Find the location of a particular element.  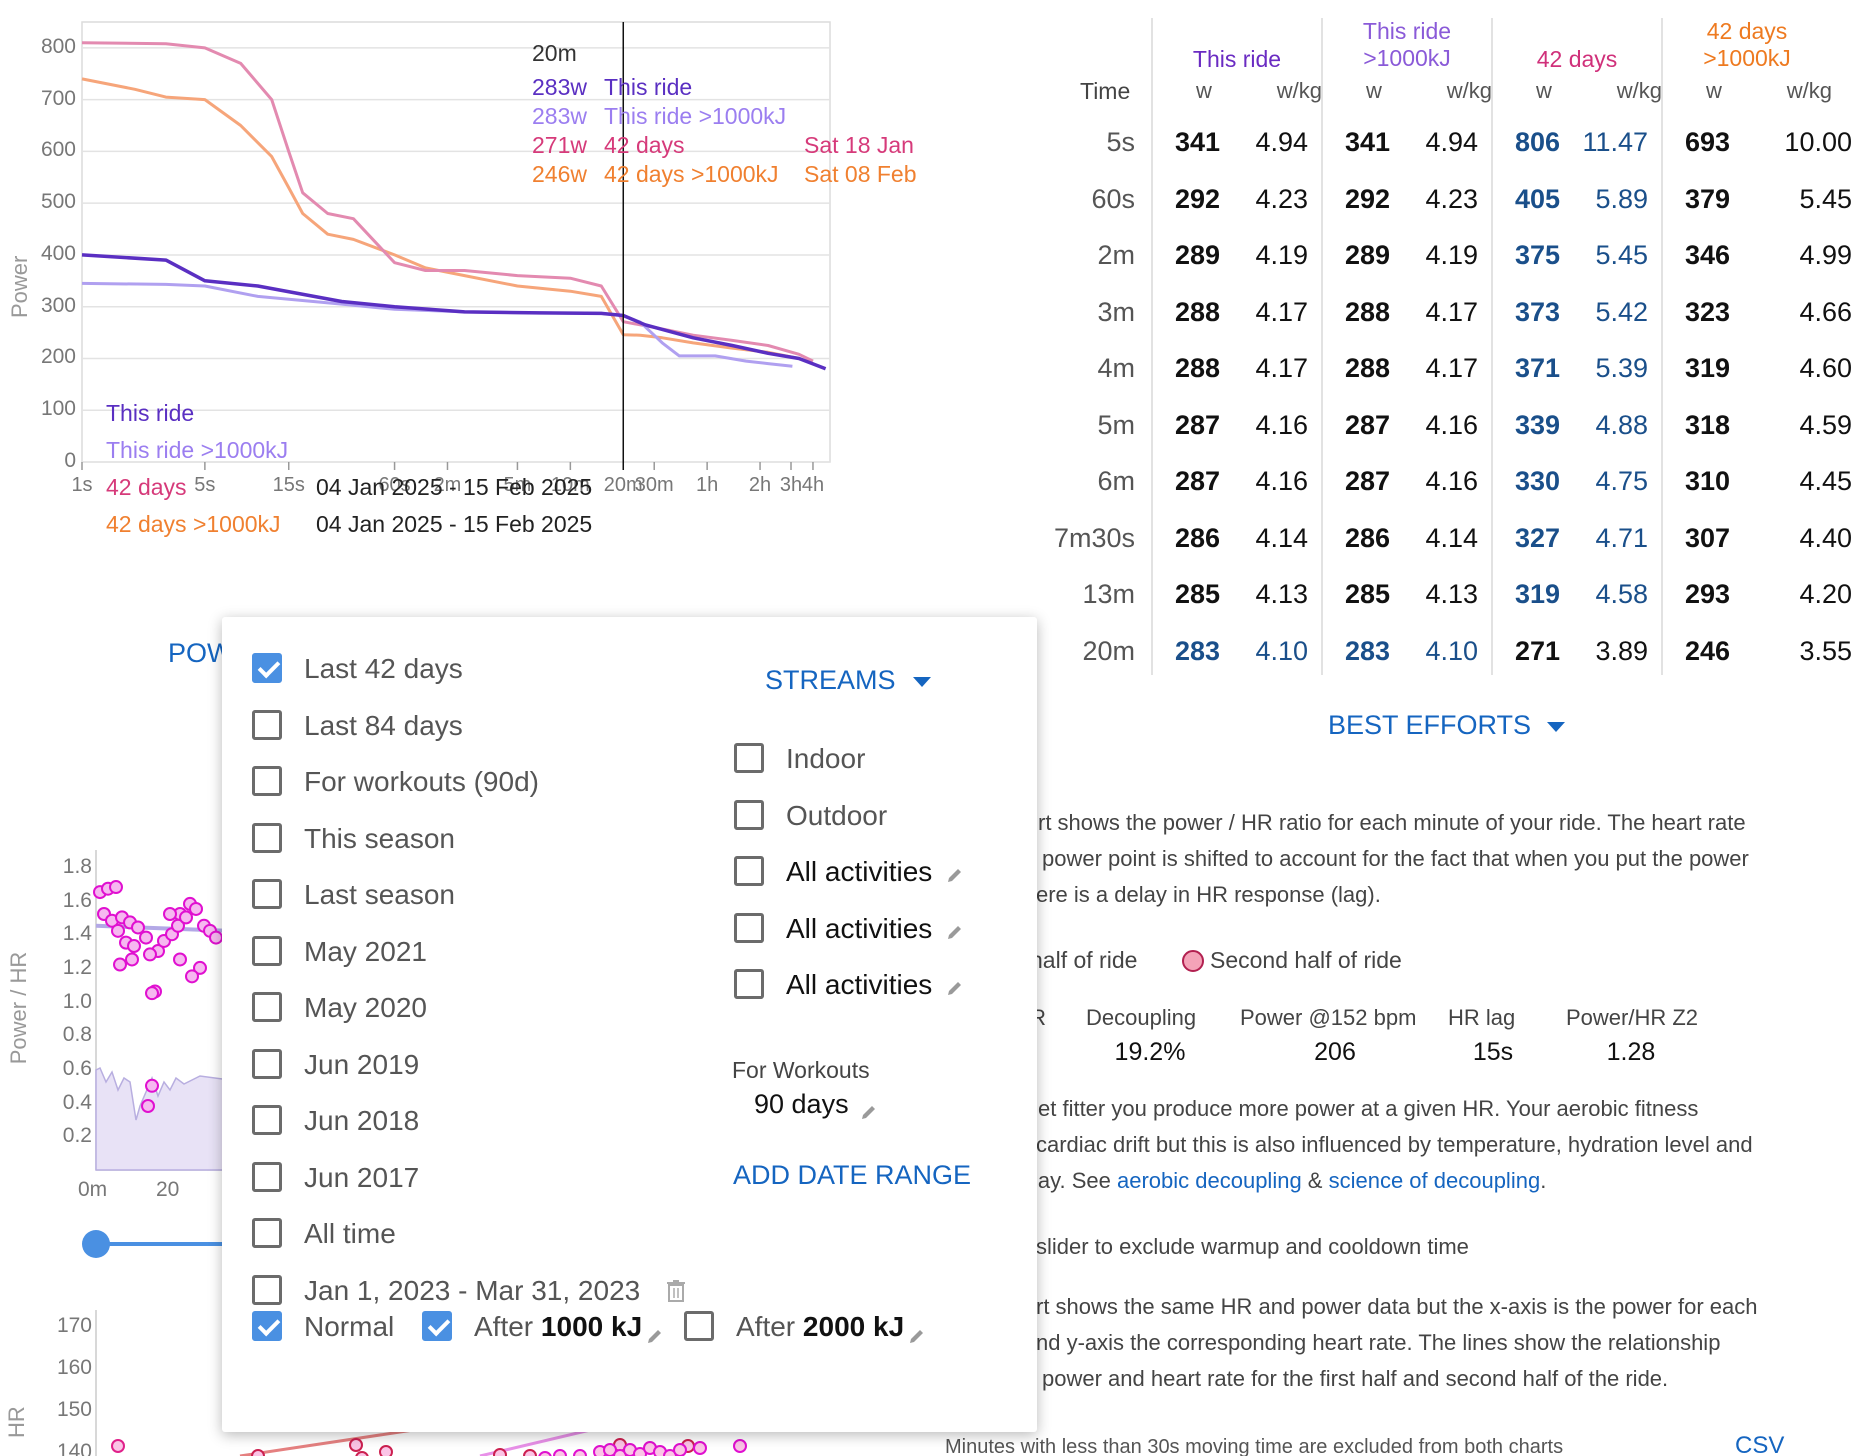

period-option: This season is located at coordinates (492, 840).